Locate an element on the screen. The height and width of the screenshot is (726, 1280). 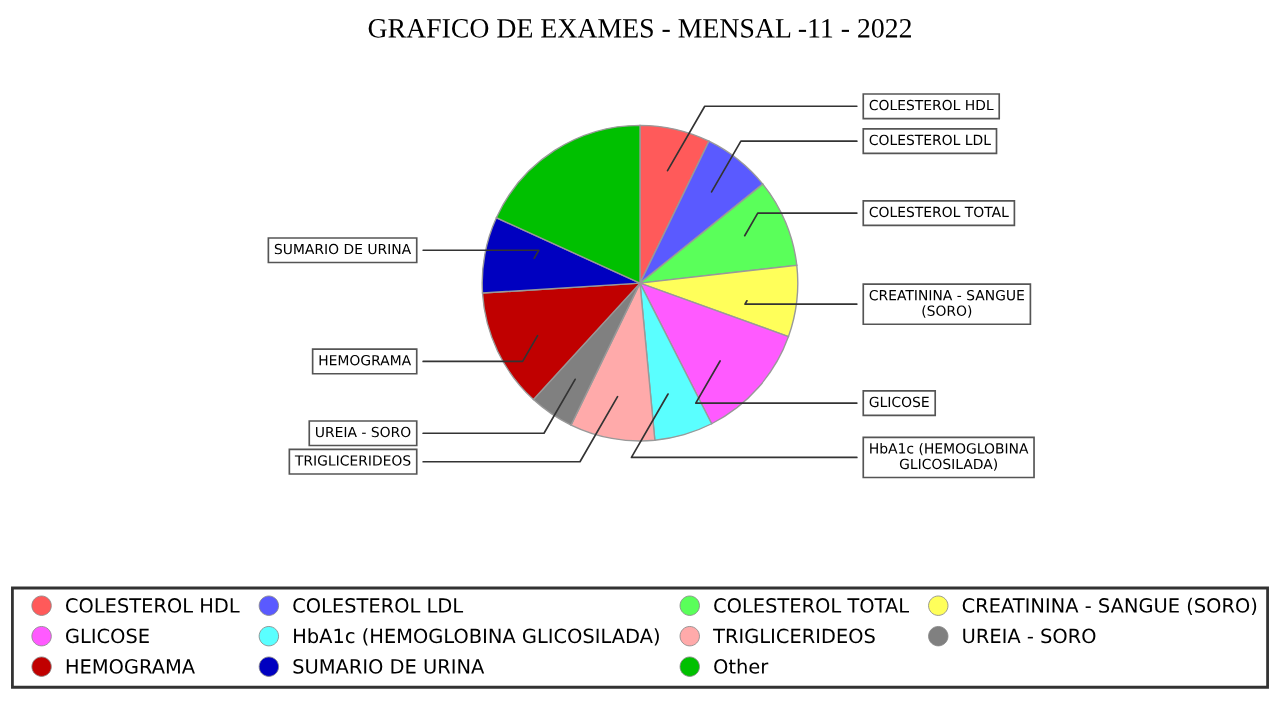
legend-label: Other is located at coordinates (741, 666).